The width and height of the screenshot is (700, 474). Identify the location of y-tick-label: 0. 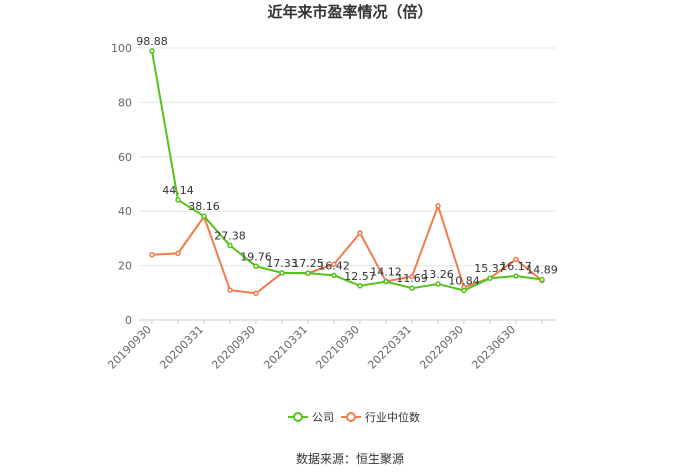
(128, 320).